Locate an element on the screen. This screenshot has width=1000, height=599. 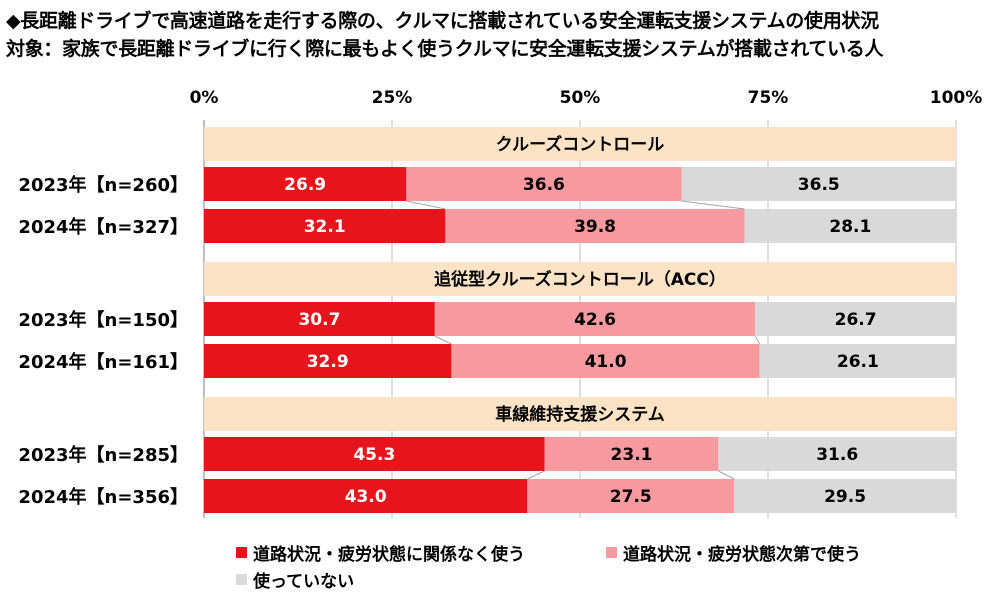
legend-label: 道路状況・疲労状態に関係なく使う is located at coordinates (389, 555).